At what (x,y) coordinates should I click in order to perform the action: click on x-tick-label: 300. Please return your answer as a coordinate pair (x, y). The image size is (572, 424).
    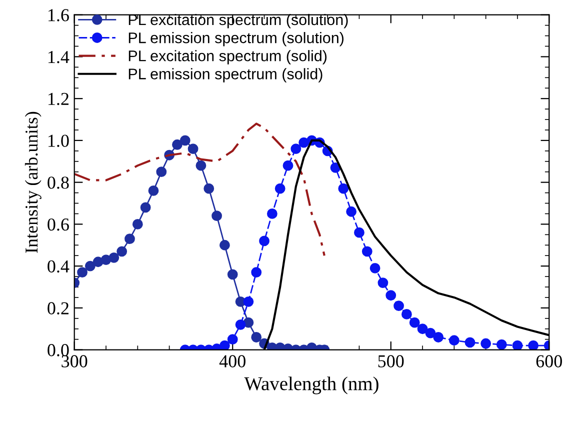
    Looking at the image, I should click on (75, 361).